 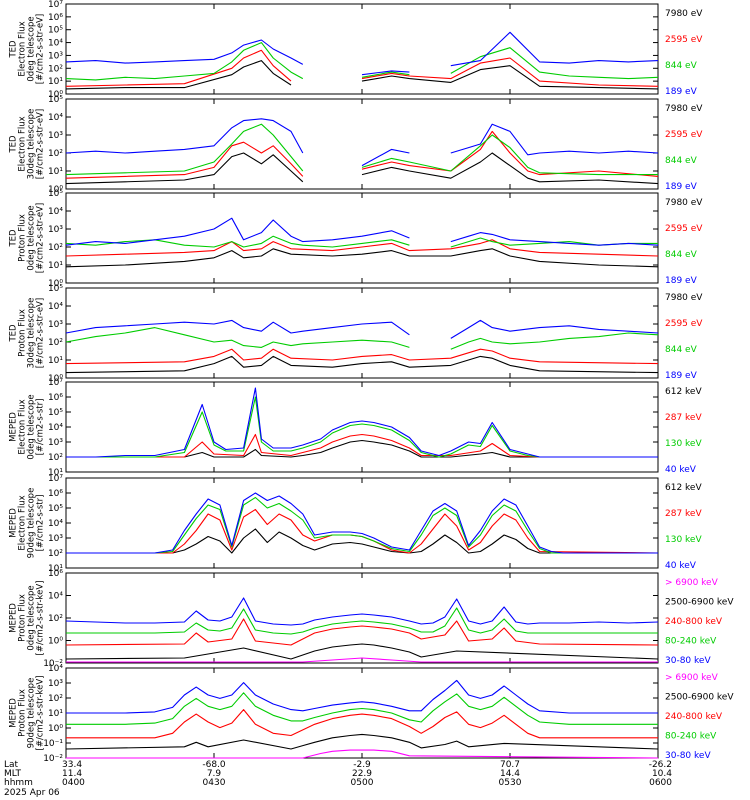 I want to click on y-axis-label-line: TED, so click(x=14, y=333).